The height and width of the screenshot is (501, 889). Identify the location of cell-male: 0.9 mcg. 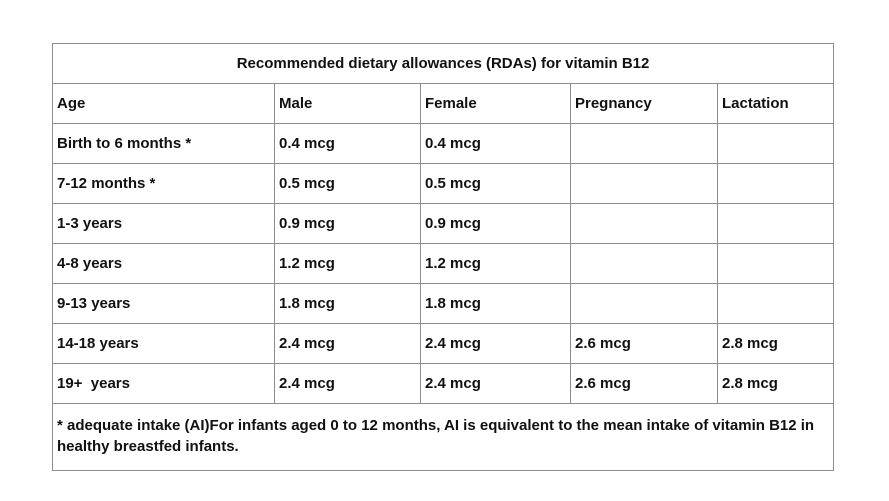
(347, 223).